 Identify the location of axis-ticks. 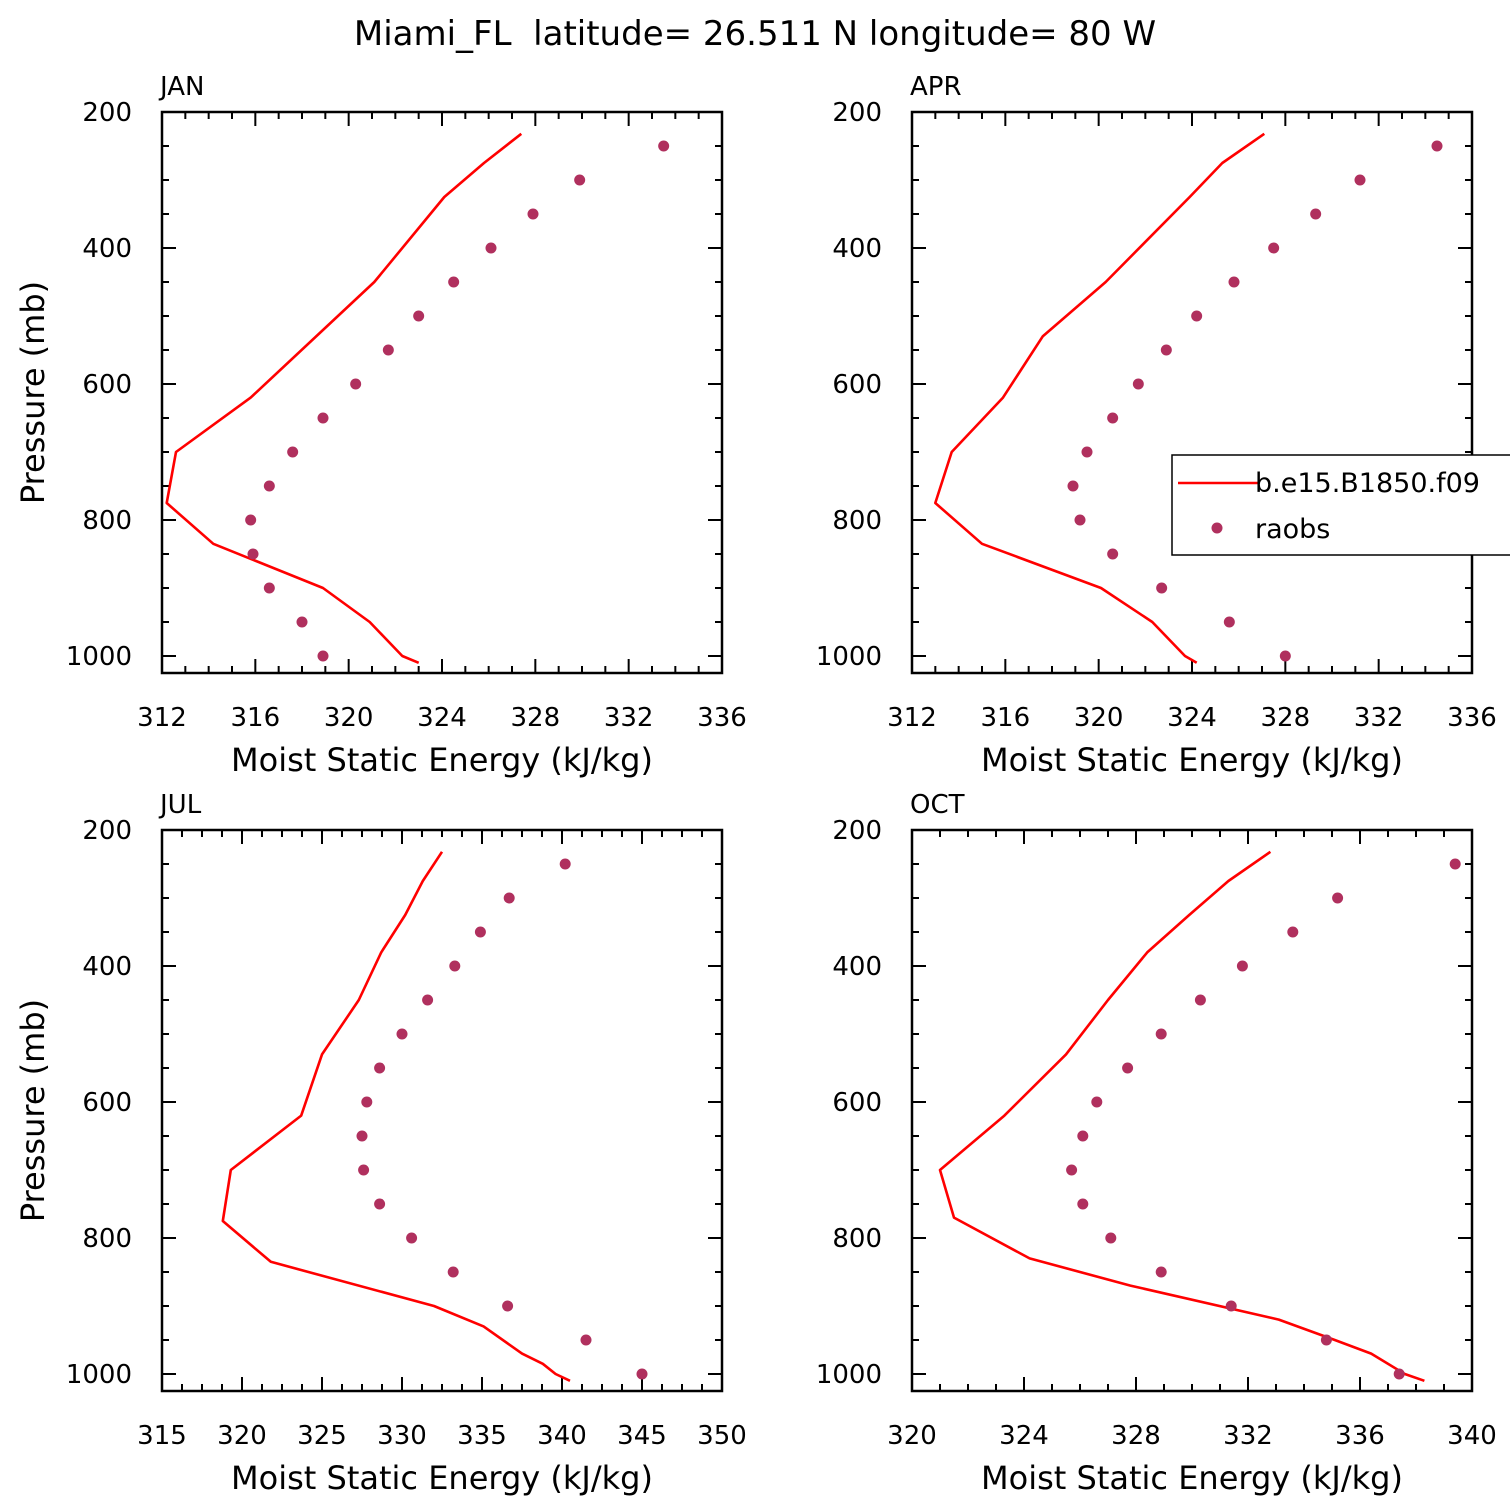
(442, 1110).